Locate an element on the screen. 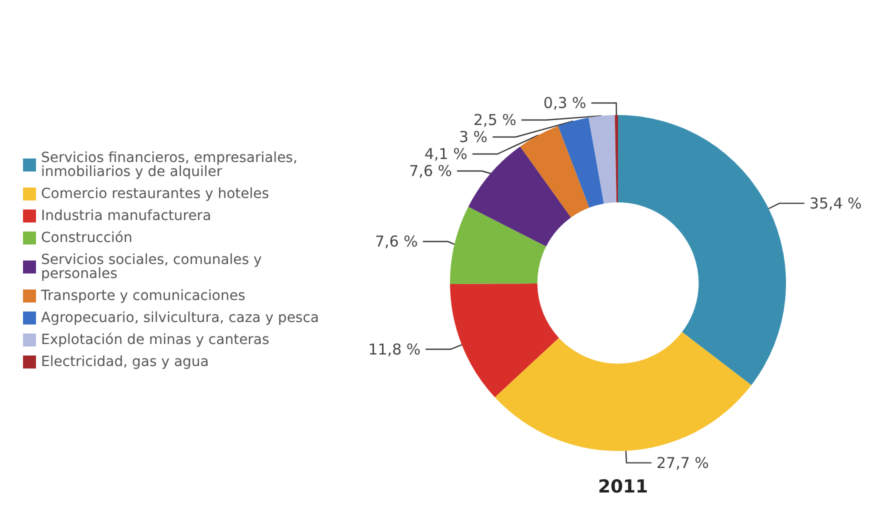 This screenshot has height=520, width=885. legend-label: Servicios sociales, comunales y personales is located at coordinates (153, 267).